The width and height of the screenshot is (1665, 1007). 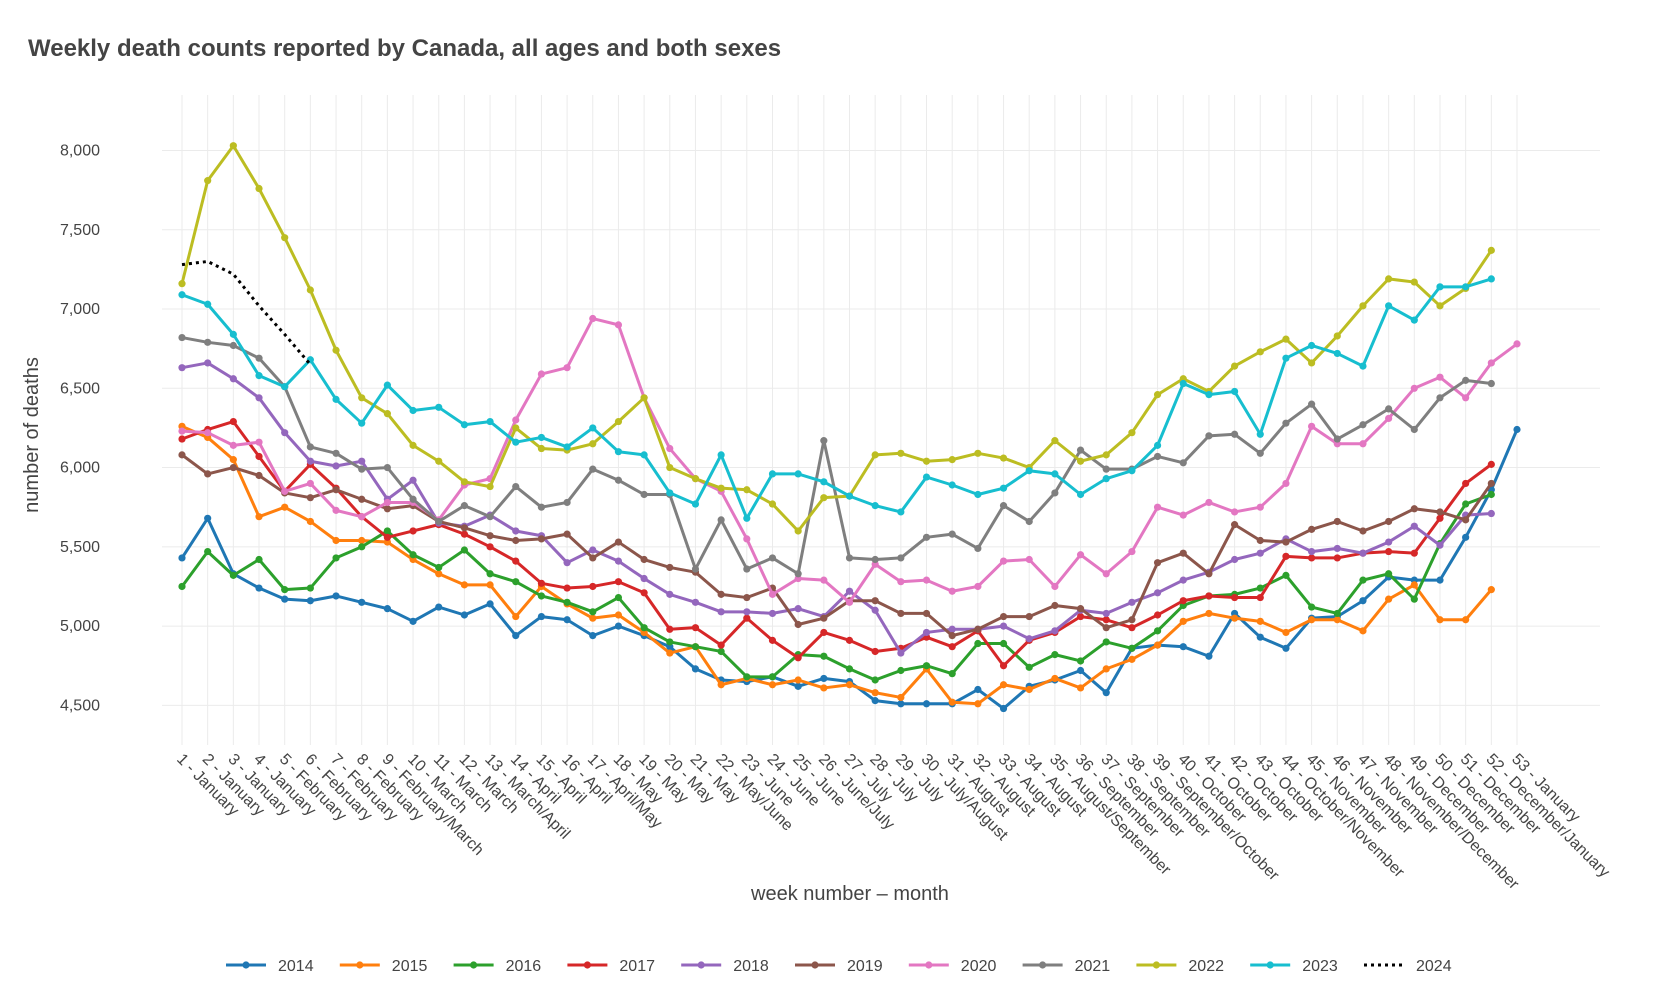 What do you see at coordinates (497, 966) in the screenshot?
I see `legend-item-2016: 2016` at bounding box center [497, 966].